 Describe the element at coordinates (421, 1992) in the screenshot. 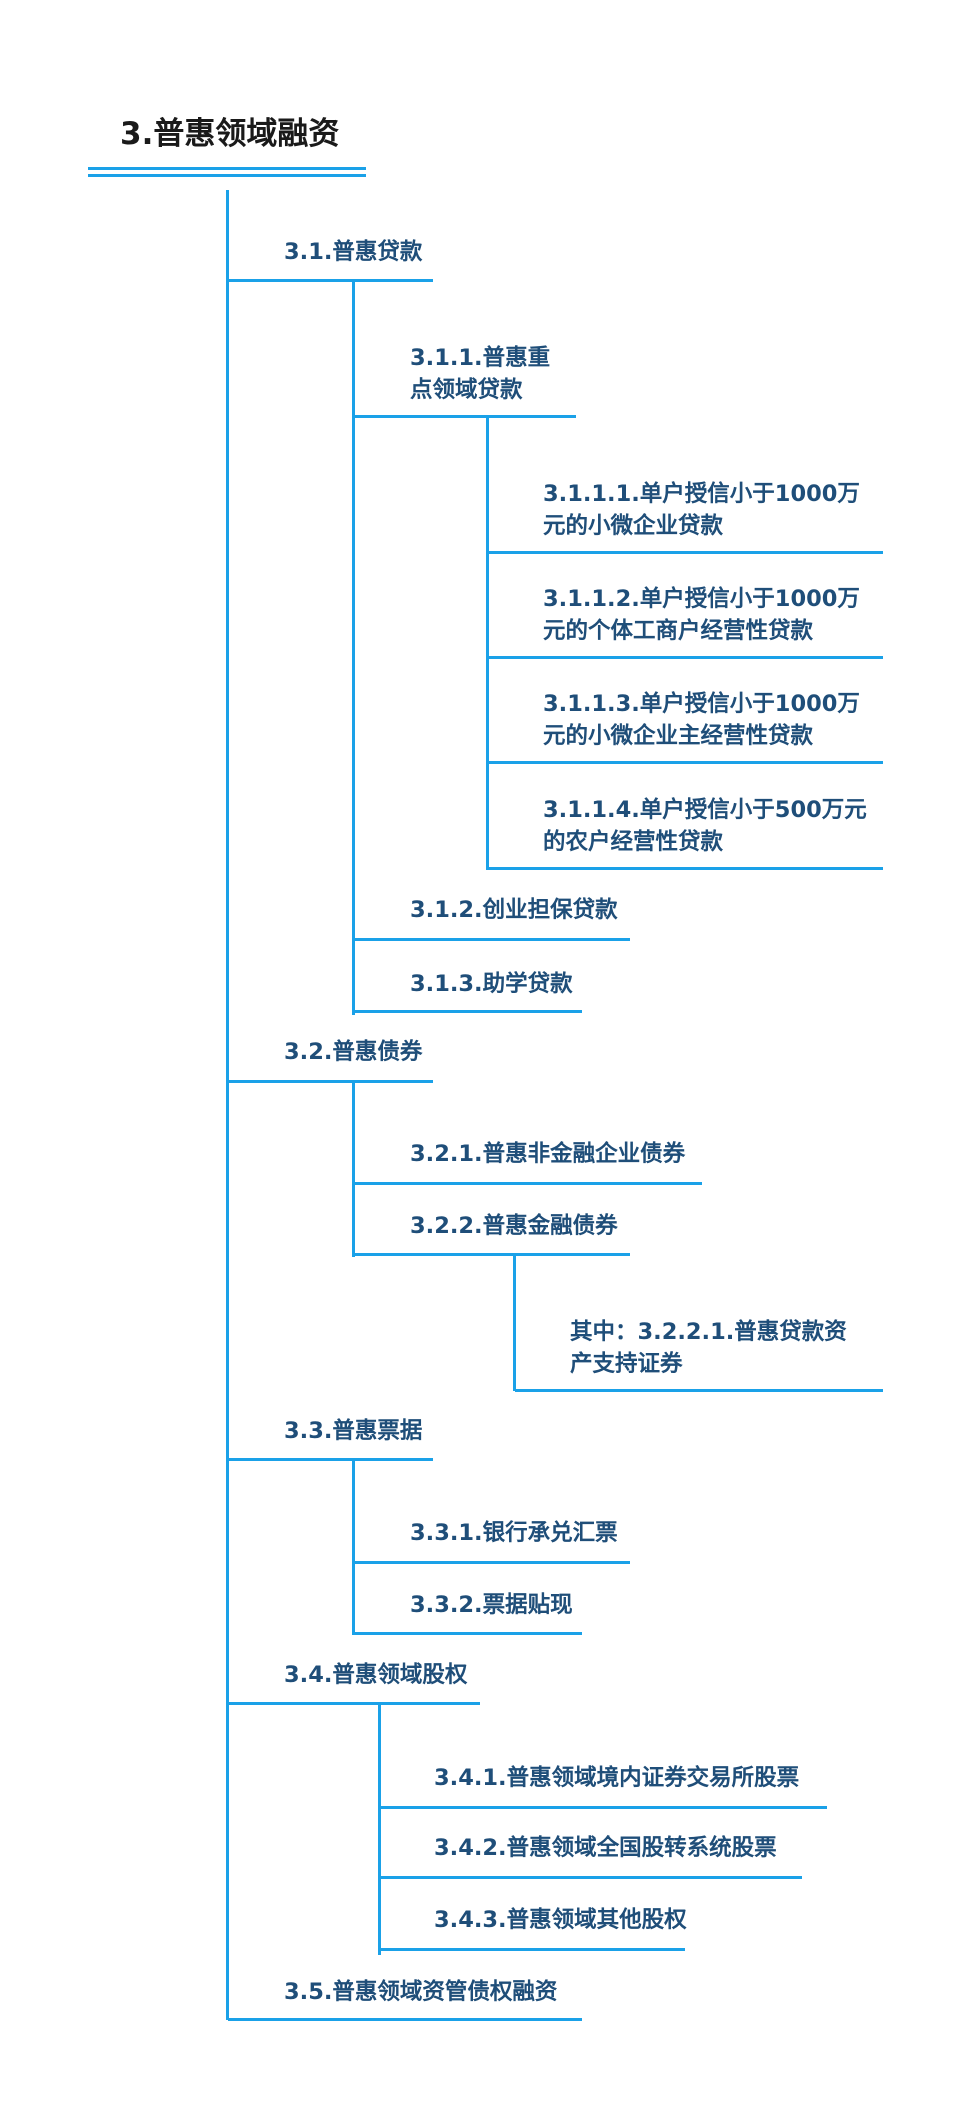

I see `node-3-5: 3.5.普惠领域资管债权融资` at that location.